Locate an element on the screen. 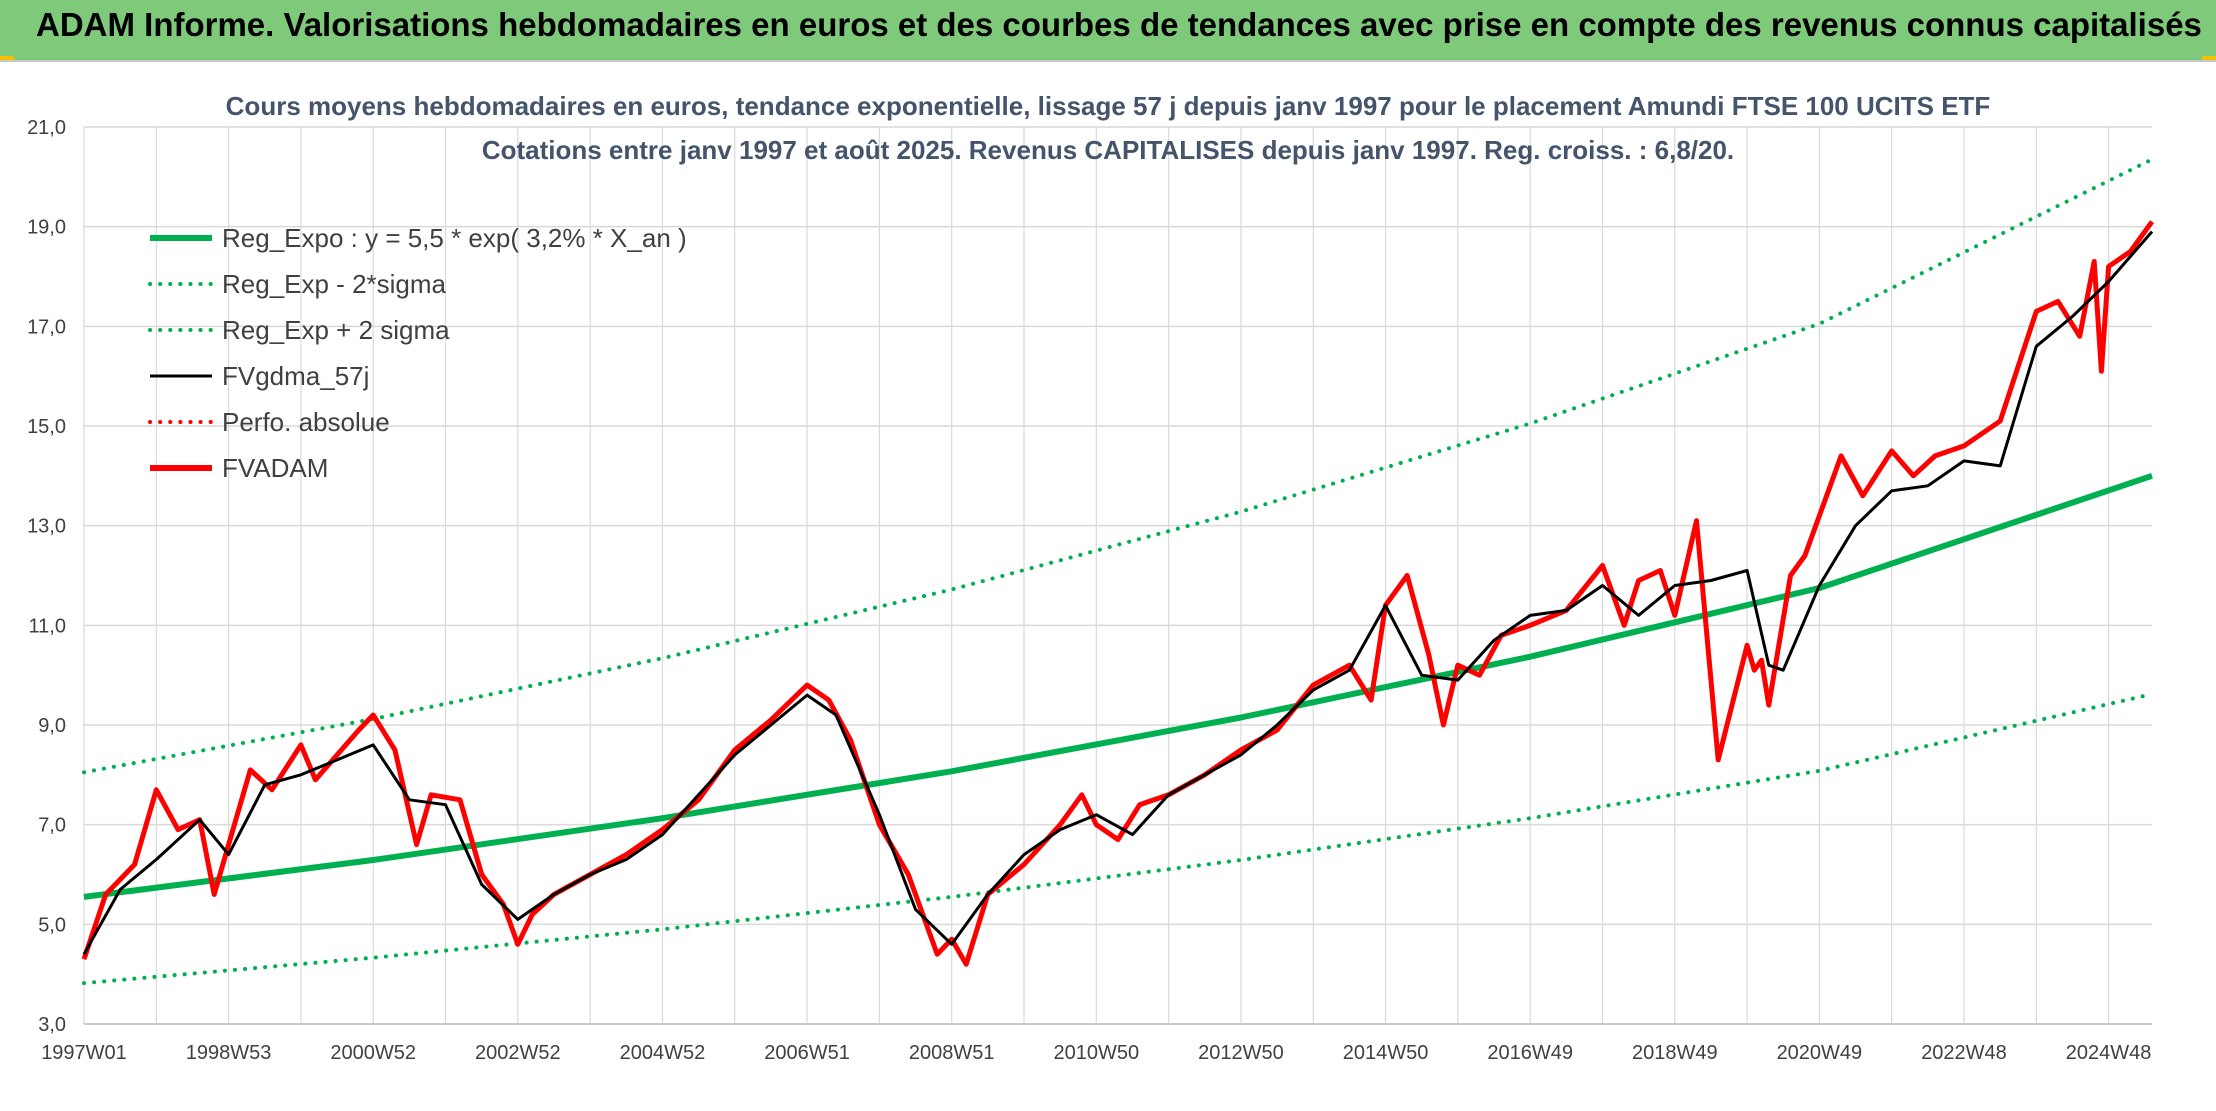 This screenshot has height=1111, width=2216. legend-label-2: Reg_Exp + 2 sigma is located at coordinates (336, 330).